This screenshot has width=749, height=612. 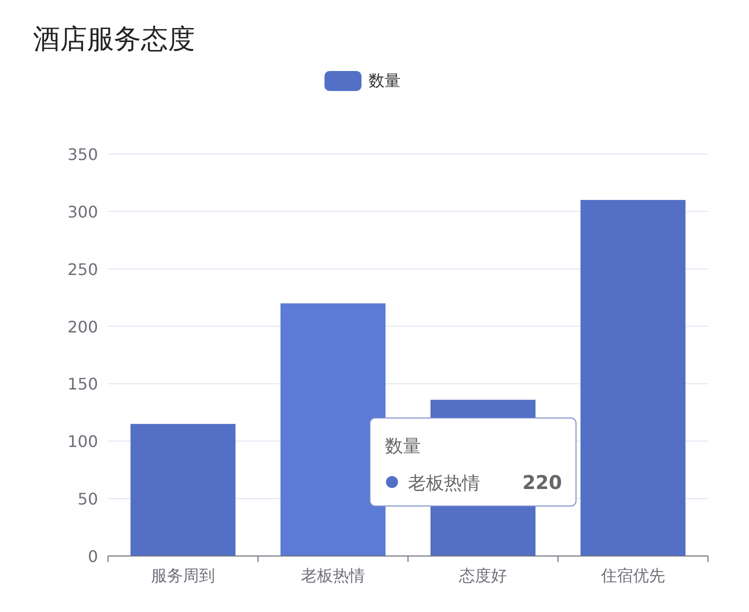 What do you see at coordinates (82, 442) in the screenshot?
I see `y-tick-label: 100` at bounding box center [82, 442].